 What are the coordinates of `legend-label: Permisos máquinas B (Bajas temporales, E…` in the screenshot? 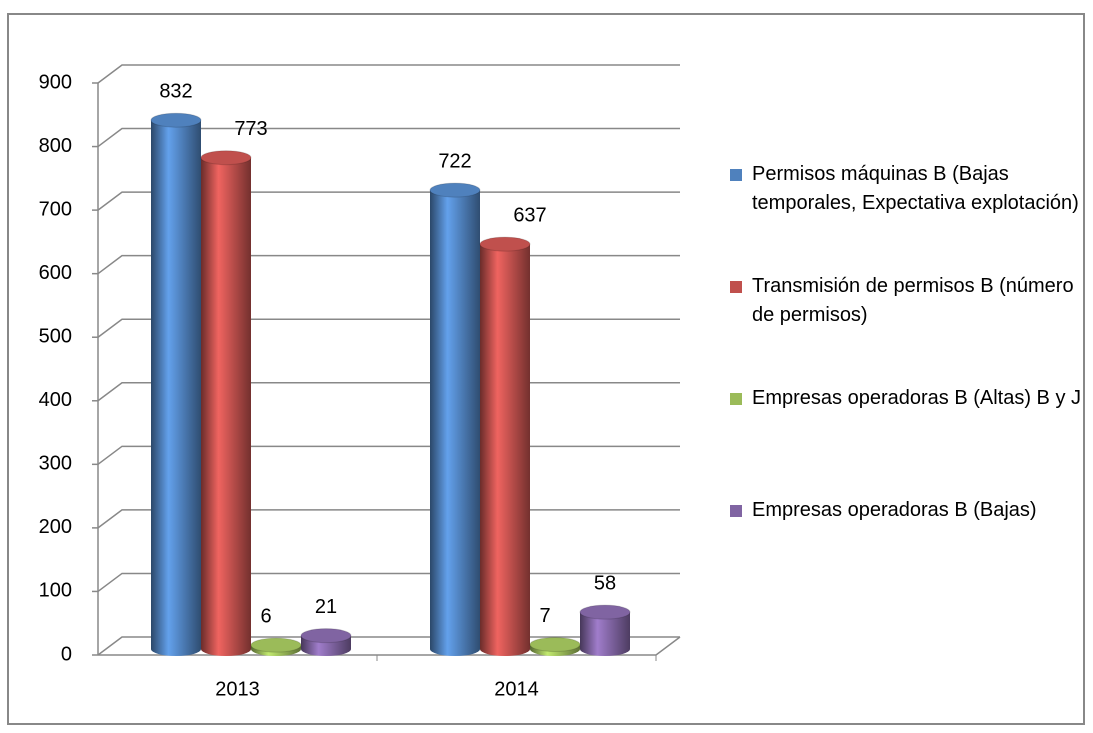 It's located at (915, 188).